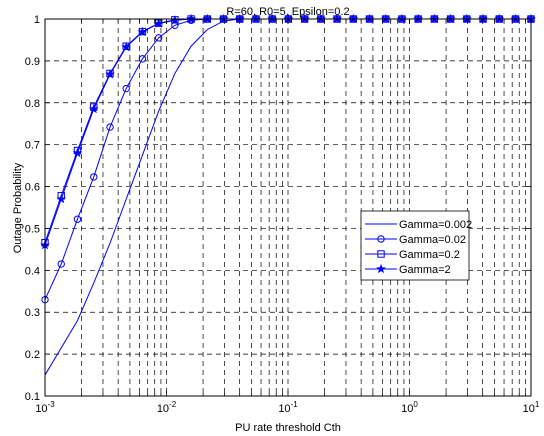 The width and height of the screenshot is (544, 436). I want to click on legend: Gamma=0.002 Gamma=0.02 Gamma=0.2 Gamma=2, so click(416, 245).